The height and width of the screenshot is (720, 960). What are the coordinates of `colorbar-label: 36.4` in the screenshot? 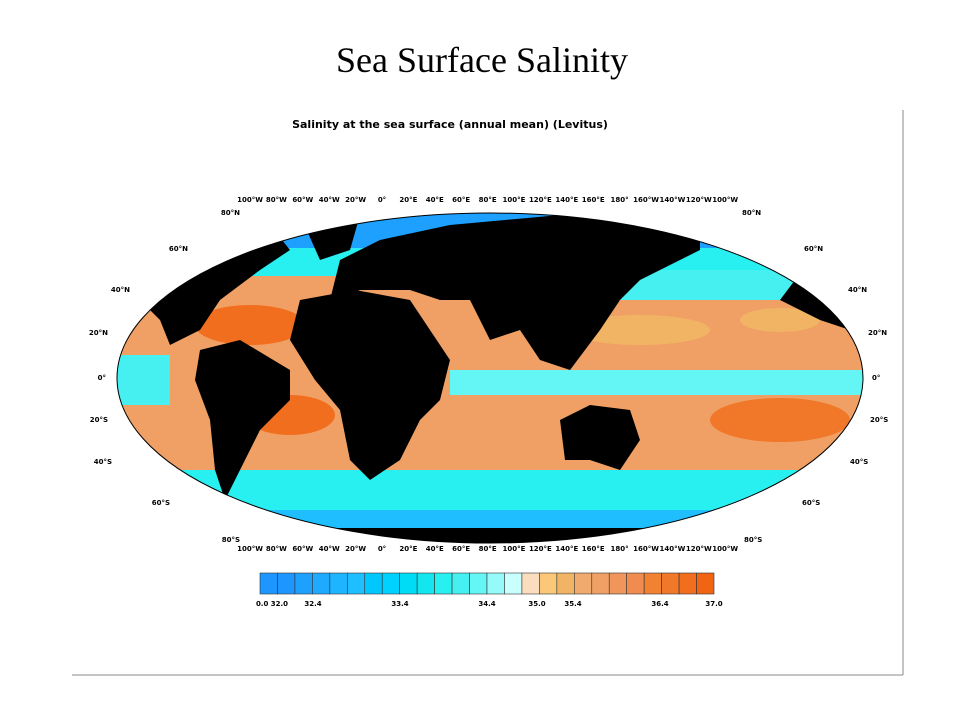 It's located at (659, 604).